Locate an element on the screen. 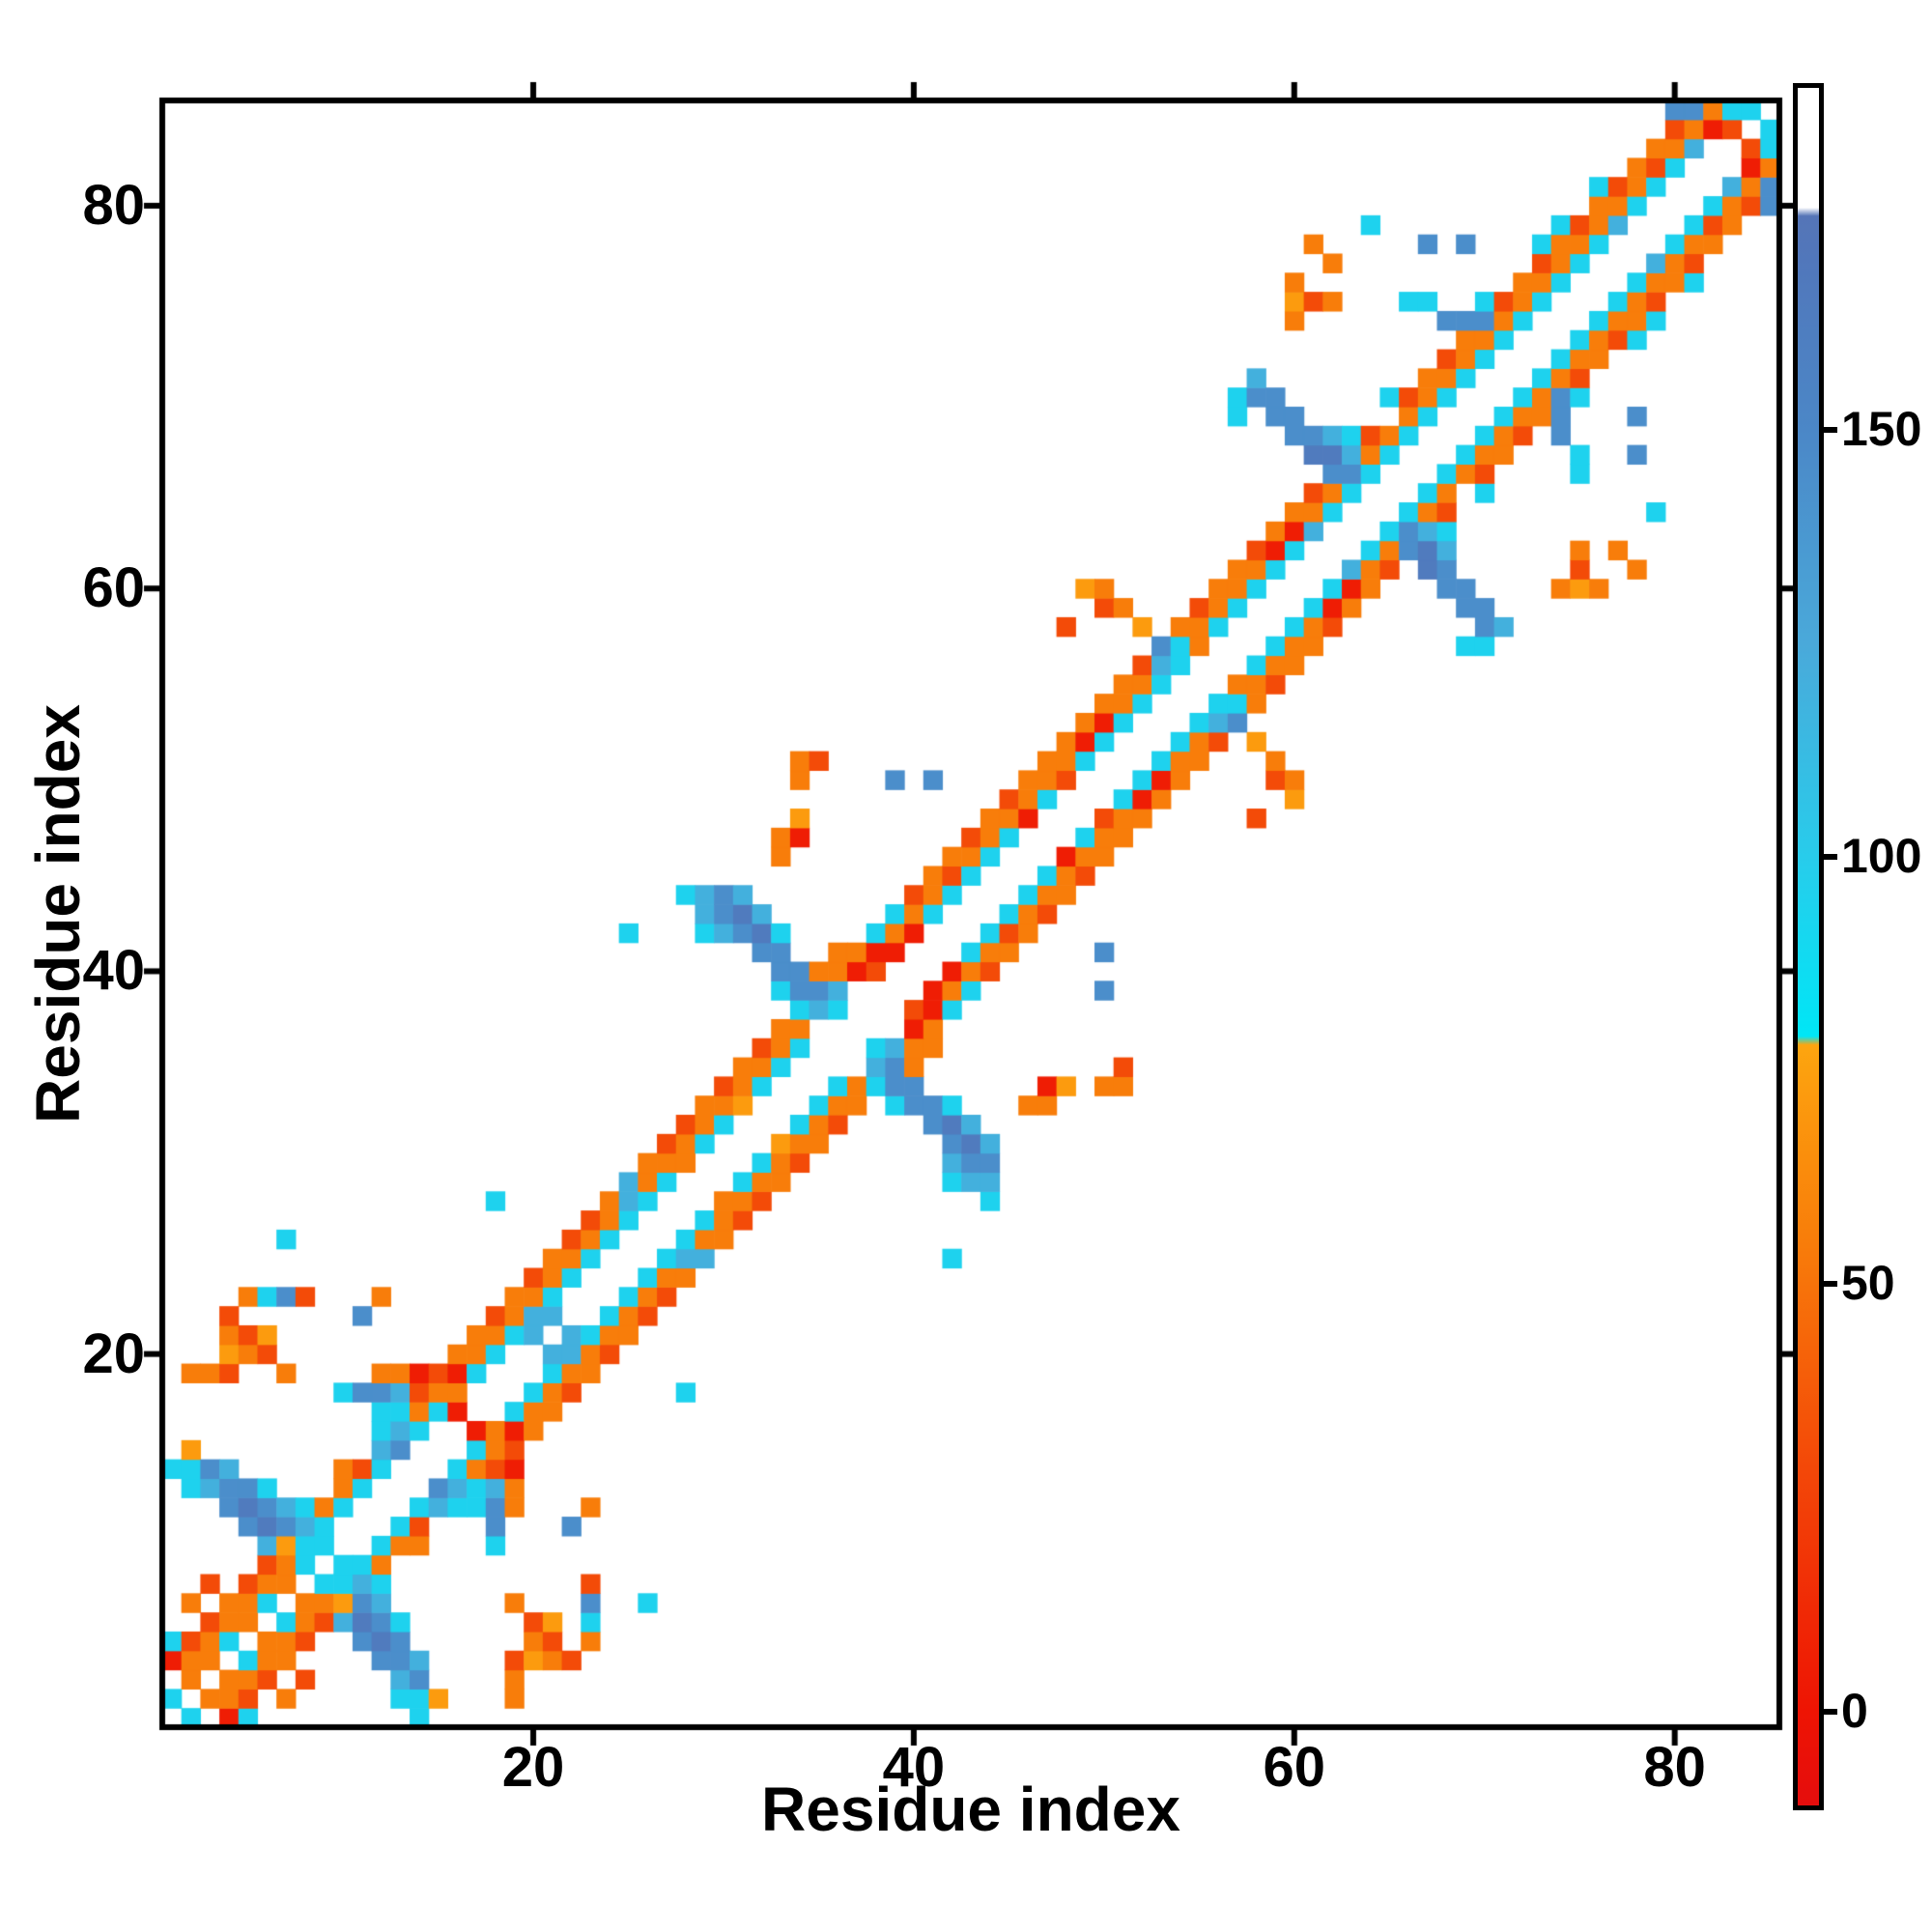 Image resolution: width=1932 pixels, height=1932 pixels. colorbar-tick-label: 100 is located at coordinates (1881, 856).